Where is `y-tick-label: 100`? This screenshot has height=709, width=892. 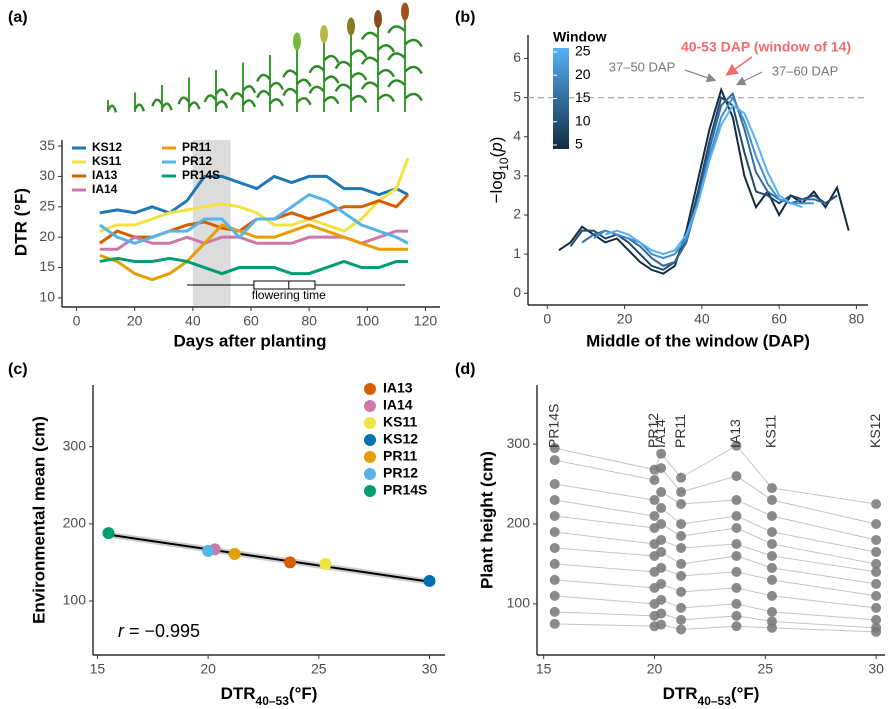
y-tick-label: 100 is located at coordinates (75, 600).